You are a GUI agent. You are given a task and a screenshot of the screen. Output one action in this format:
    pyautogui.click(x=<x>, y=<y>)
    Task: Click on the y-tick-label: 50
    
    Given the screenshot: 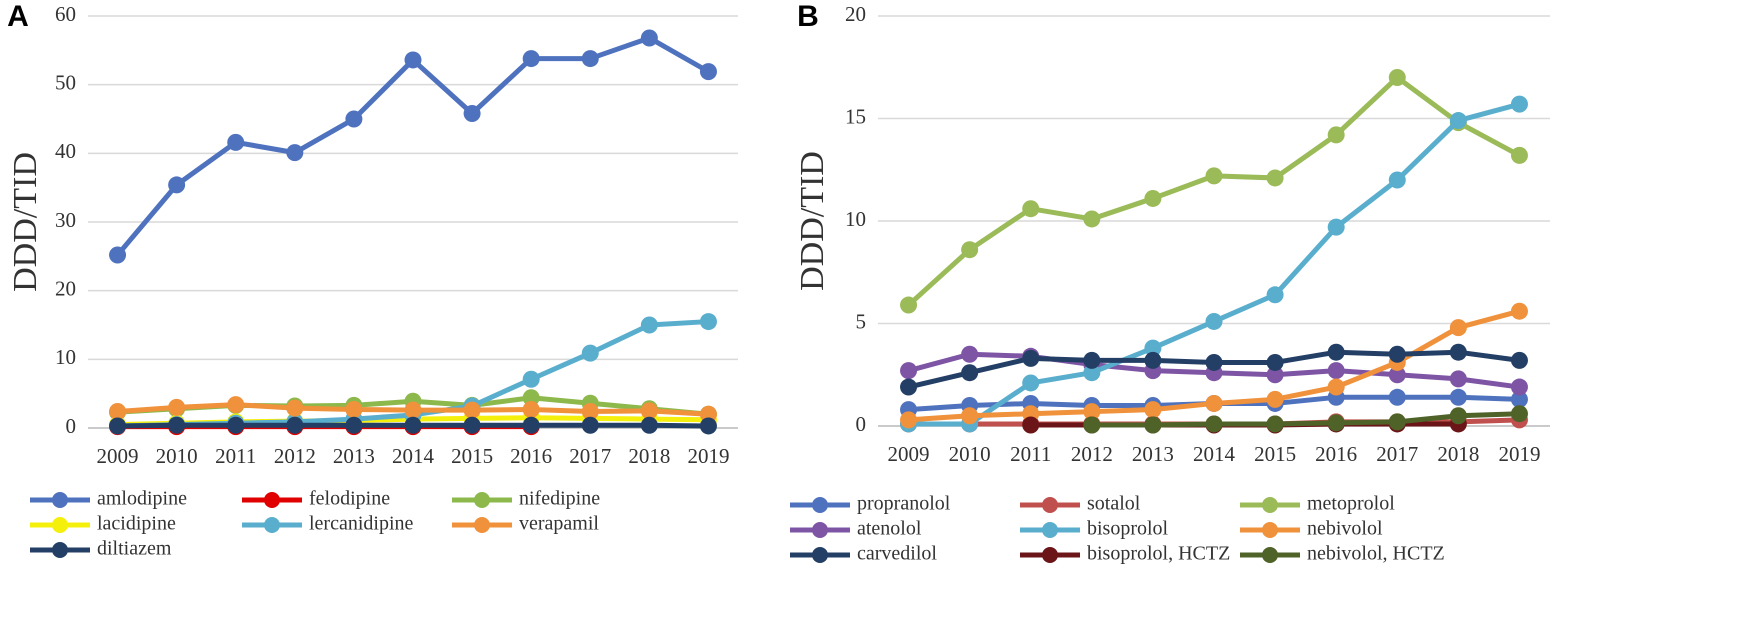 What is the action you would take?
    pyautogui.click(x=65, y=82)
    